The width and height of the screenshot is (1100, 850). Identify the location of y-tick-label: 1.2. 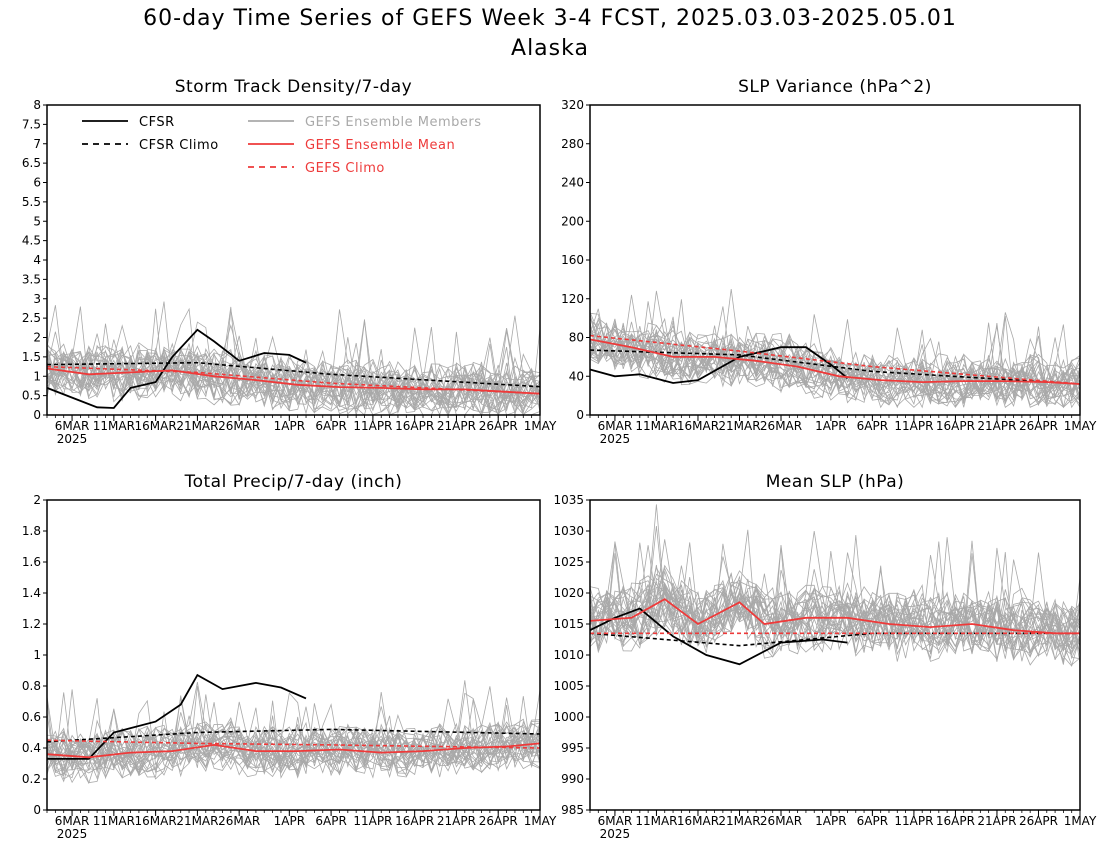
(31, 624).